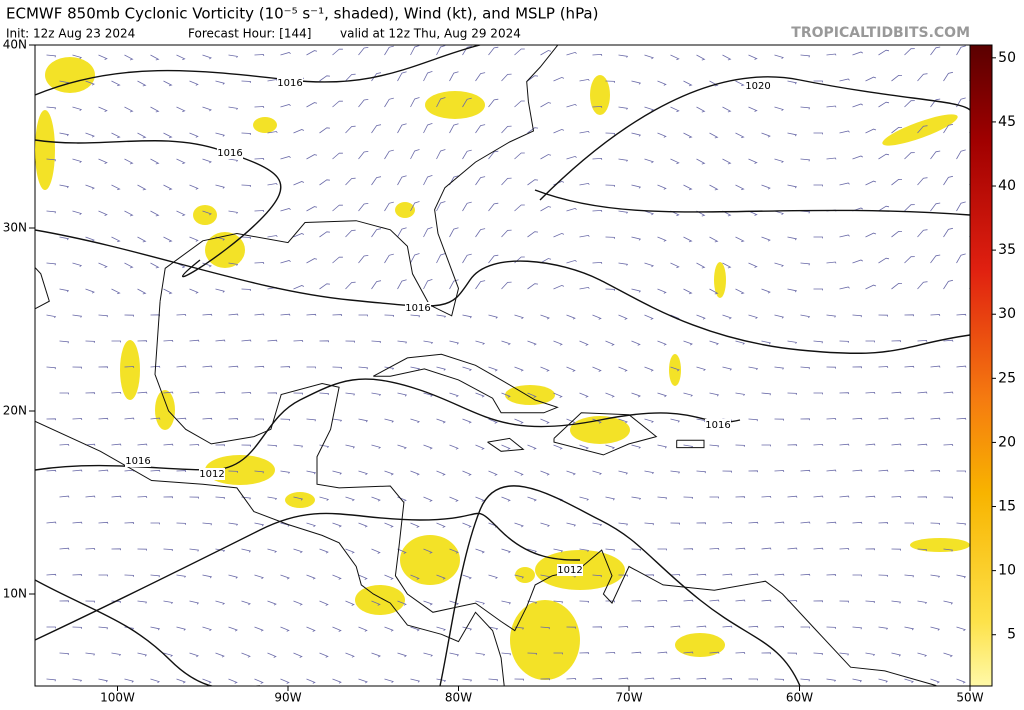  What do you see at coordinates (1007, 186) in the screenshot?
I see `colorbar-label: 40` at bounding box center [1007, 186].